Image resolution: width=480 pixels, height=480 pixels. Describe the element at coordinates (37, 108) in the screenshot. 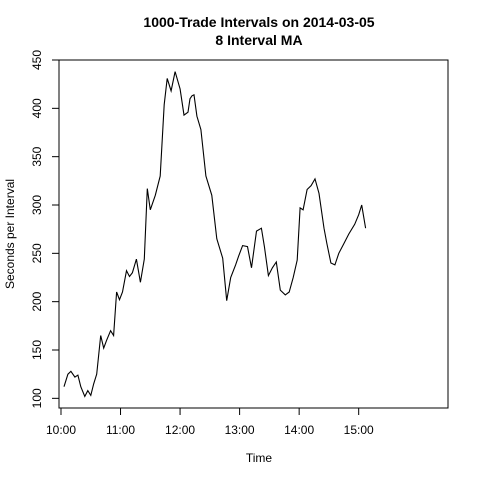

I see `y-tick-label: 400` at that location.